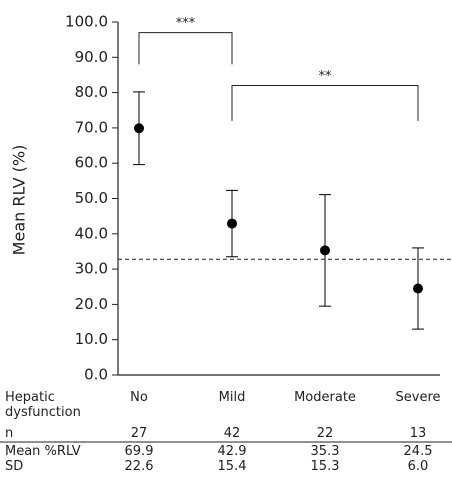  Describe the element at coordinates (326, 76) in the screenshot. I see `significance-label: **` at that location.